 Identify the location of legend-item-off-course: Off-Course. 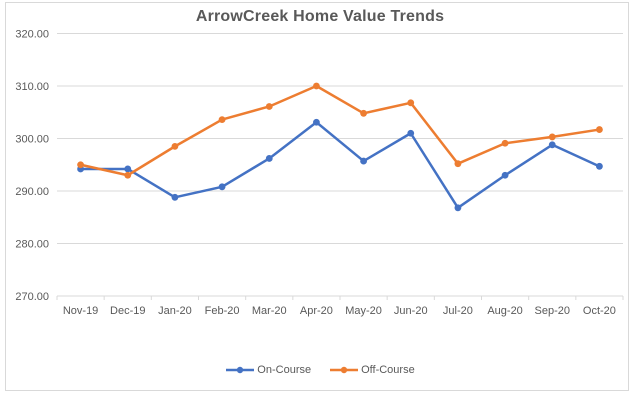
(372, 370).